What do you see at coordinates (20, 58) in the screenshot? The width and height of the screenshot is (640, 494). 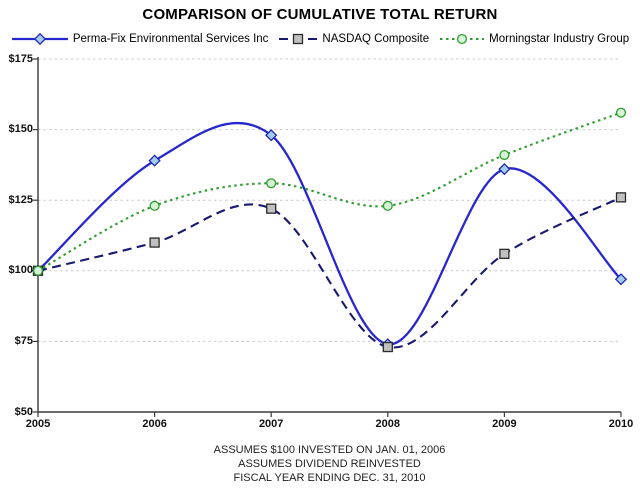 I see `y-tick-label: $175` at bounding box center [20, 58].